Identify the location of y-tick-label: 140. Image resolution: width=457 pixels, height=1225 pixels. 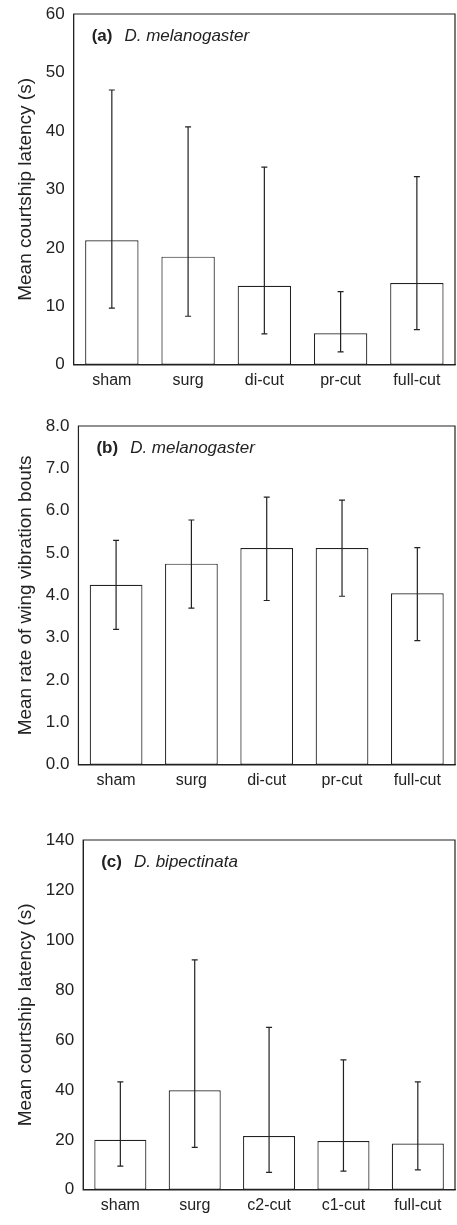
(60, 839).